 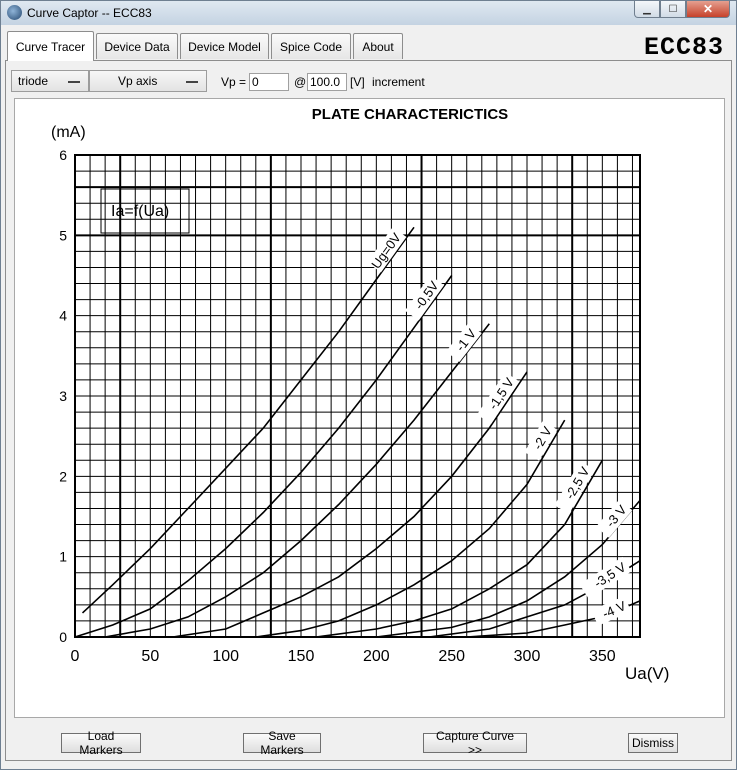 What do you see at coordinates (89, 13) in the screenshot?
I see `window-title: Curve Captor -- ECC83` at bounding box center [89, 13].